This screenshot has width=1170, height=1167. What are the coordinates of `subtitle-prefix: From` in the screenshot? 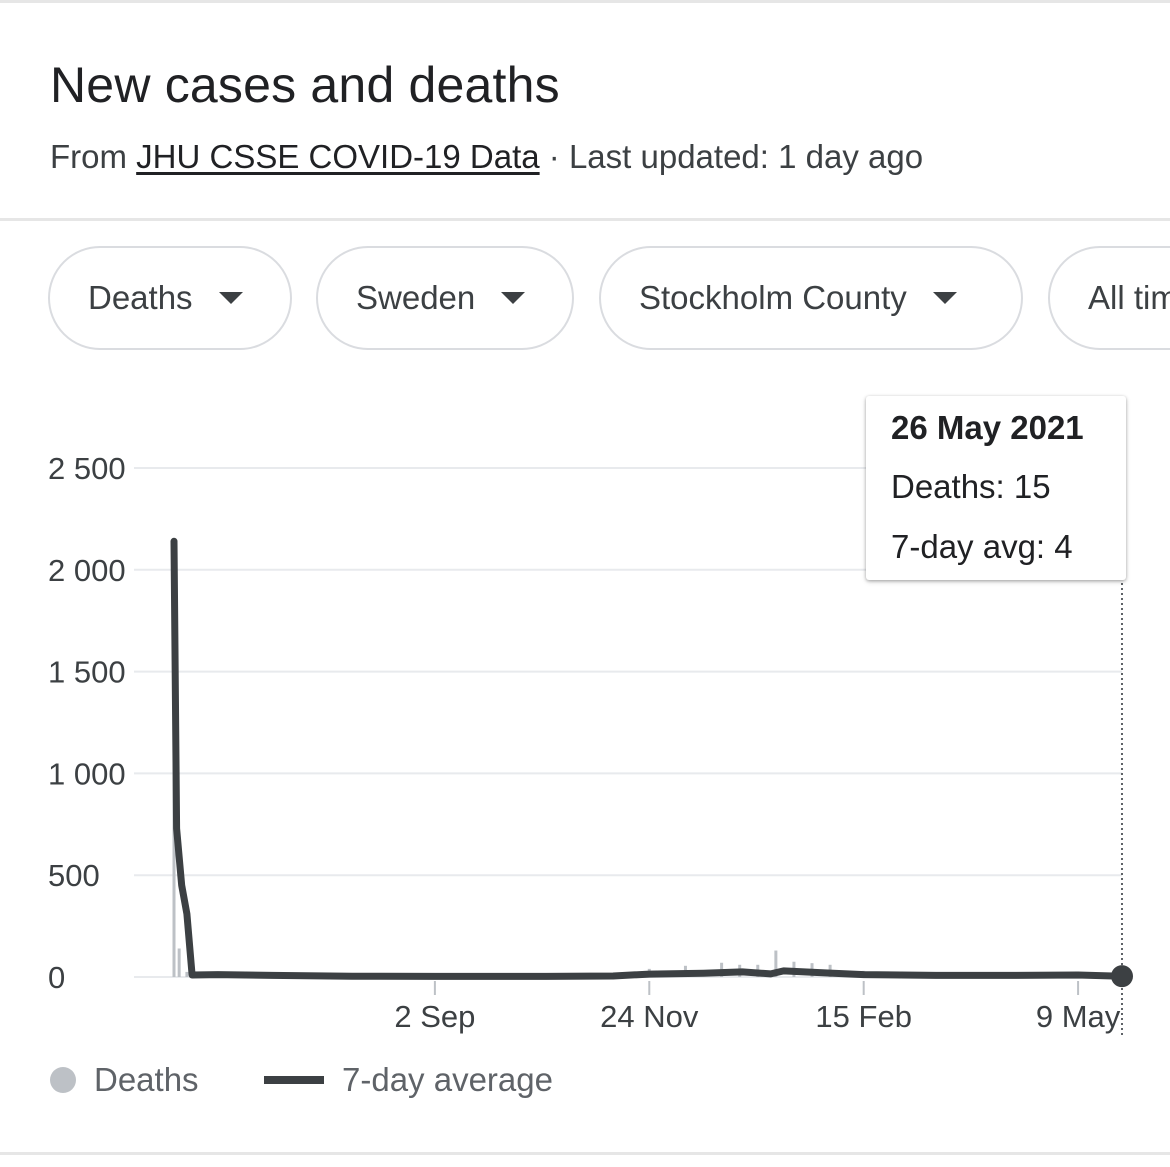 It's located at (88, 156).